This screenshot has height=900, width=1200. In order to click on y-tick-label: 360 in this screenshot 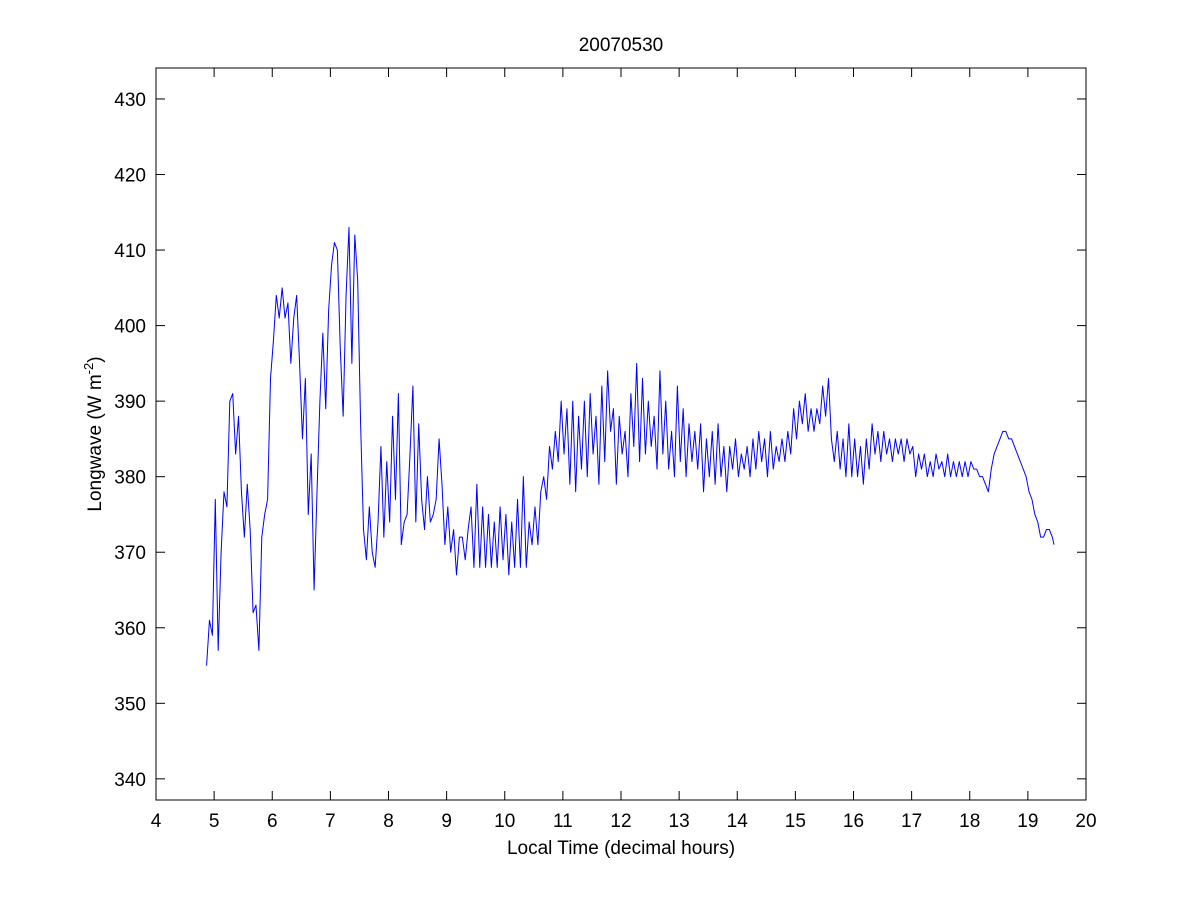, I will do `click(130, 629)`.